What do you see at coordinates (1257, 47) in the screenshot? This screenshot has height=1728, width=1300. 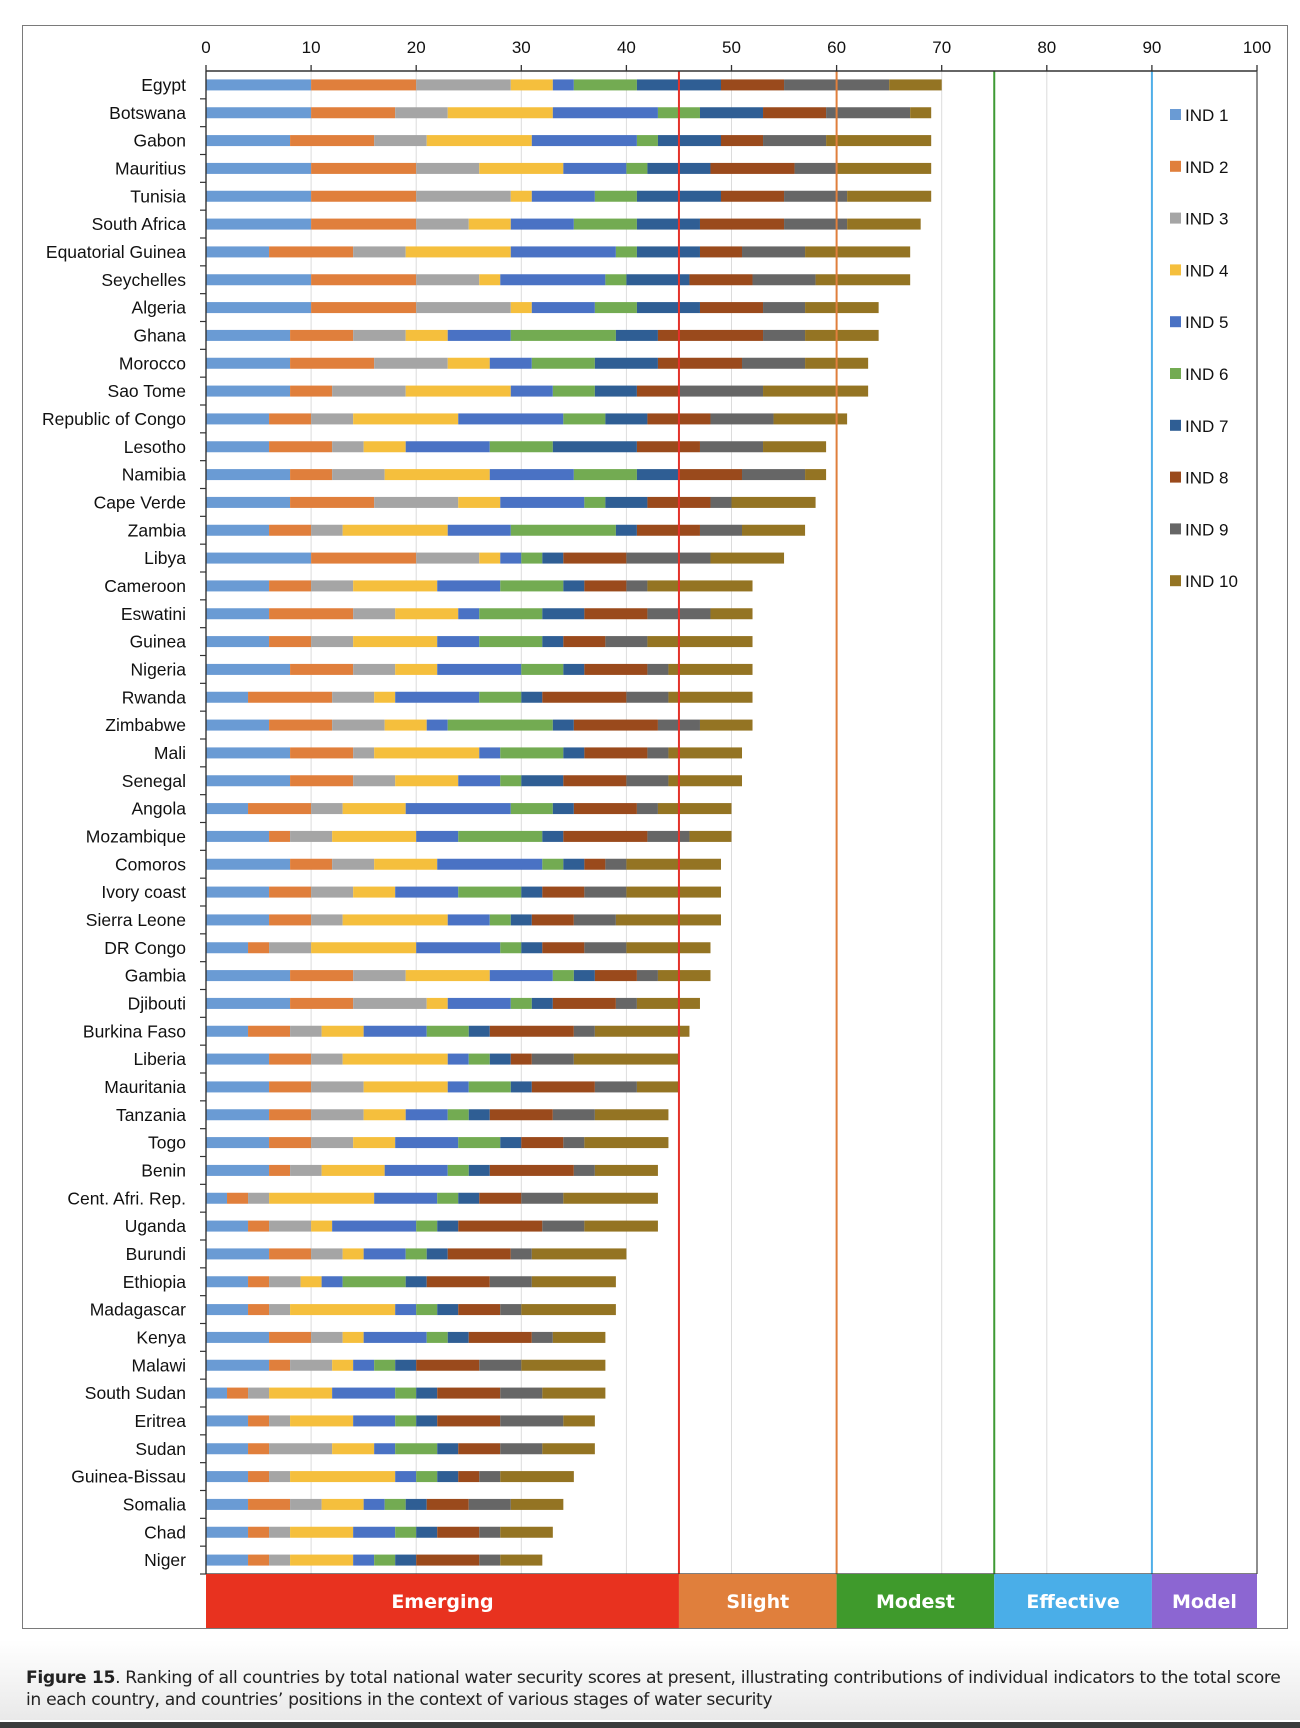 I see `x-tick-label: 100` at bounding box center [1257, 47].